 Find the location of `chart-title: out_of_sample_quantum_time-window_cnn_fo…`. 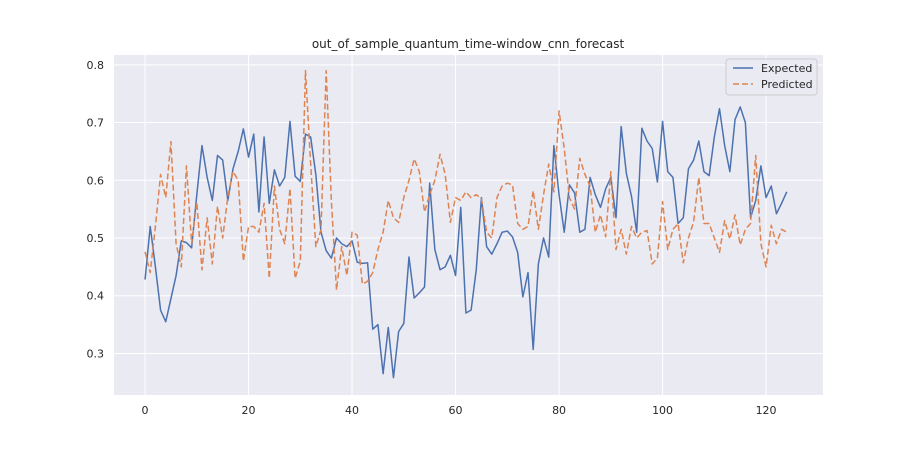

chart-title: out_of_sample_quantum_time-window_cnn_fo… is located at coordinates (468, 44).